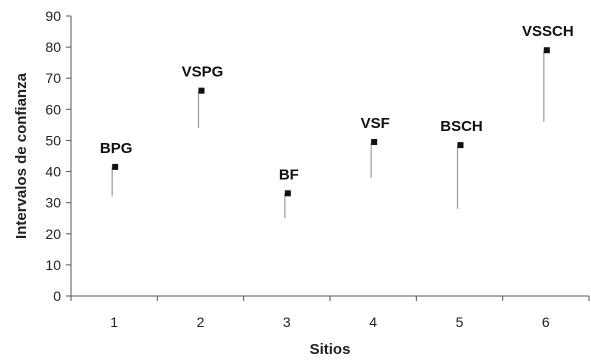 This screenshot has height=360, width=591. Describe the element at coordinates (203, 72) in the screenshot. I see `data-point-label: VSPG` at that location.